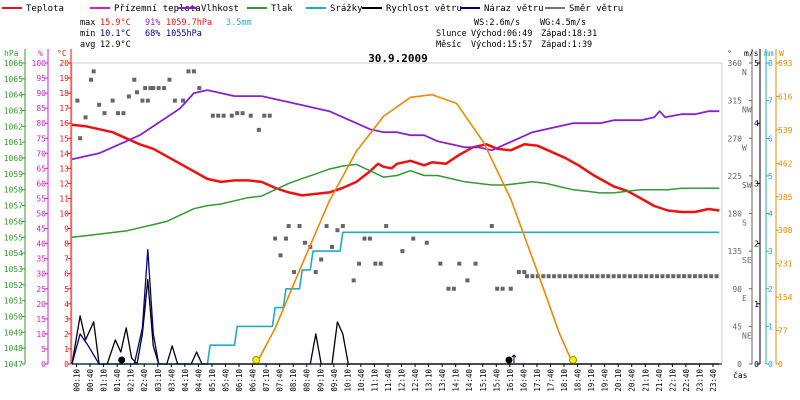 Image resolution: width=800 pixels, height=400 pixels. What do you see at coordinates (514, 358) in the screenshot?
I see `moonrise-arrow-icon` at bounding box center [514, 358].